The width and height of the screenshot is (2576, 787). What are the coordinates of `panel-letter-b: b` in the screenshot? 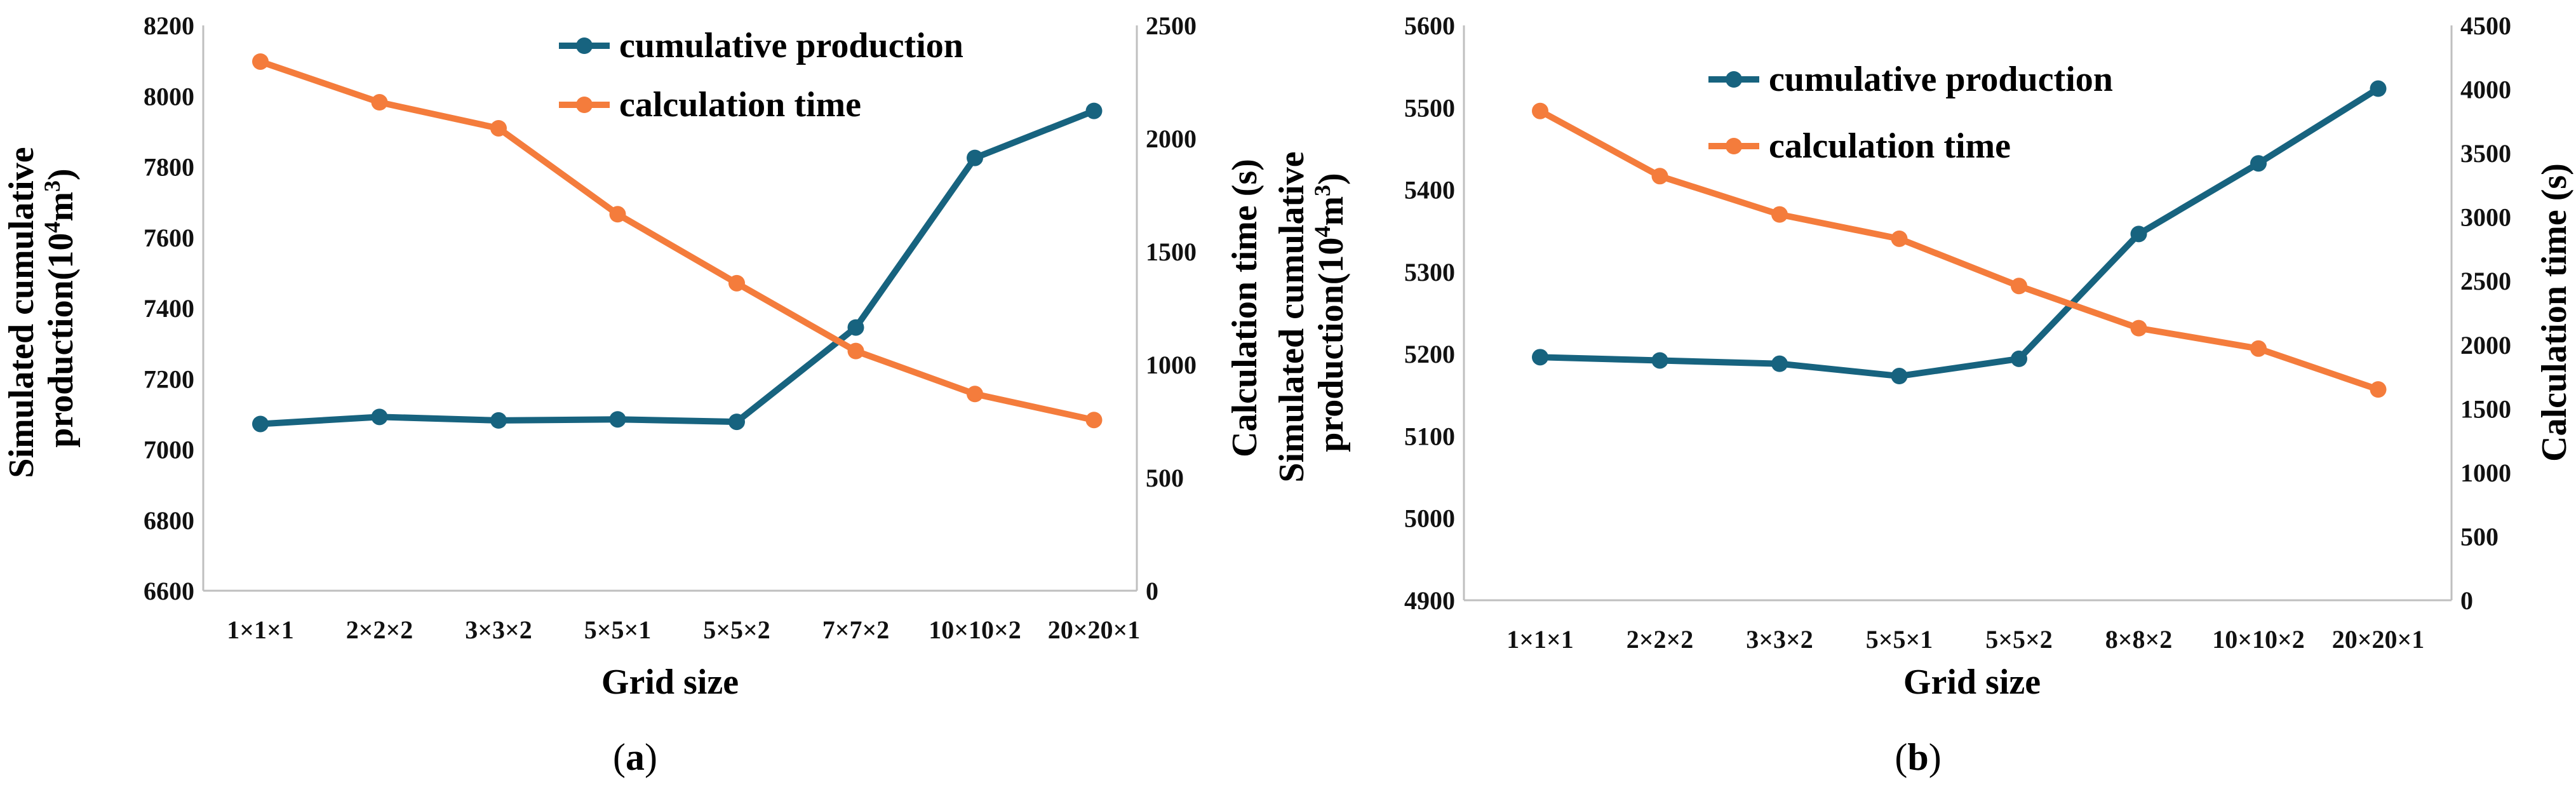 It's located at (1917, 757).